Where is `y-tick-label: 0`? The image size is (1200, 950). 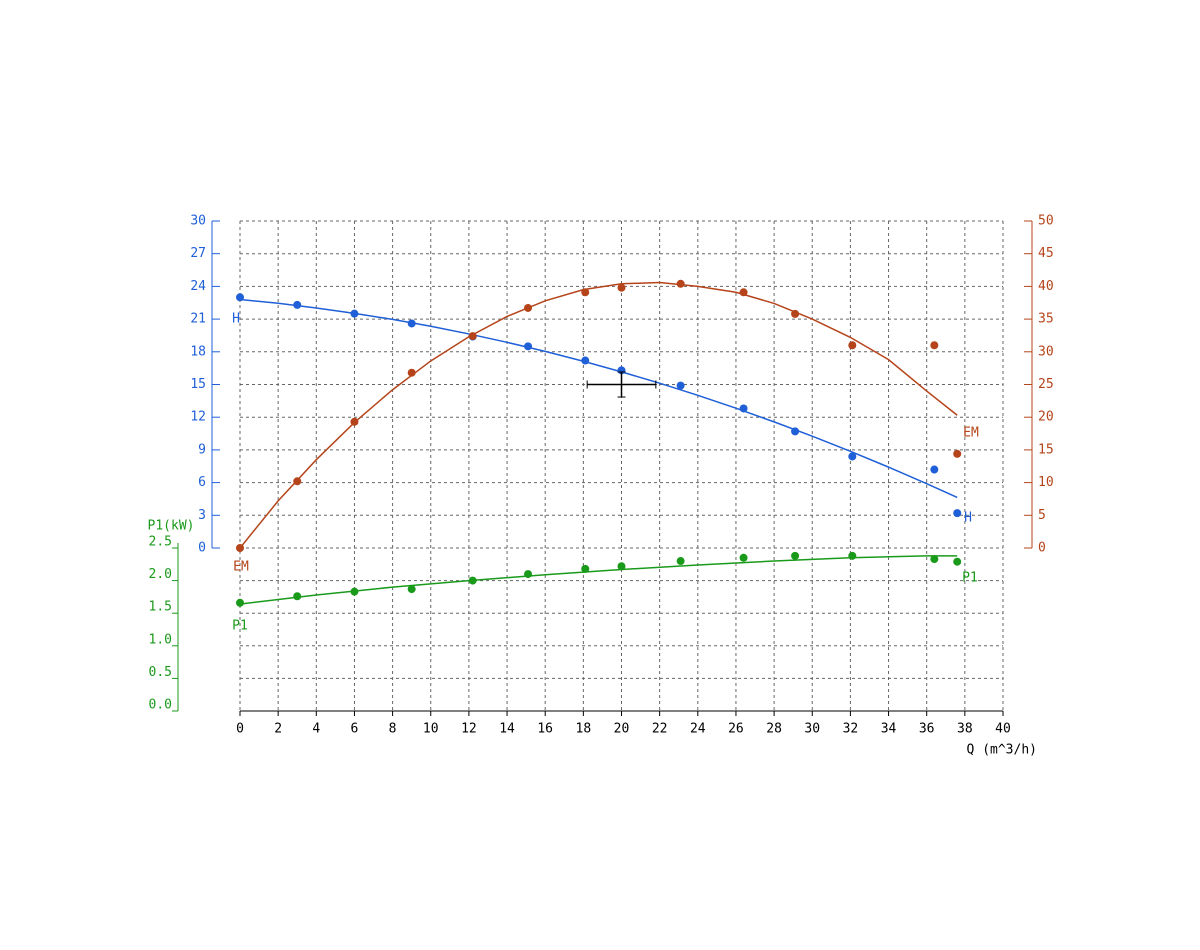 y-tick-label: 0 is located at coordinates (202, 548).